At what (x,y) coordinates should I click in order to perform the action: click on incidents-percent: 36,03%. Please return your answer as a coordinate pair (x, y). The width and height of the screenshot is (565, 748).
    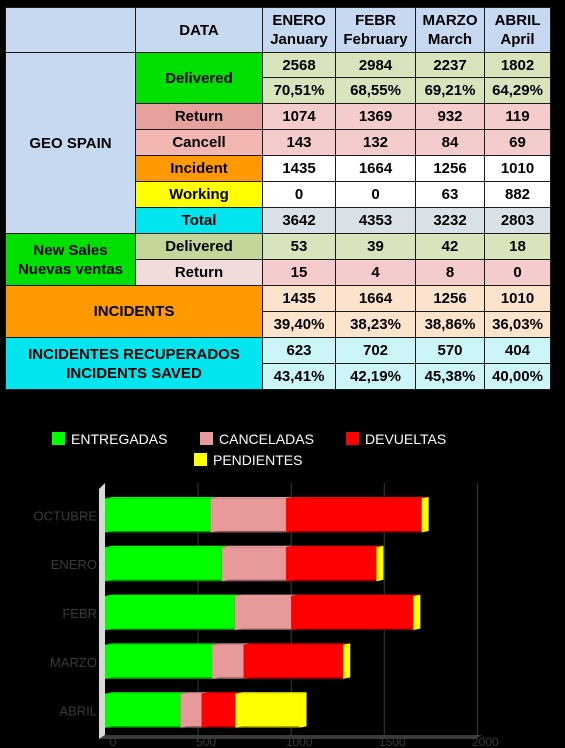
    Looking at the image, I should click on (517, 324).